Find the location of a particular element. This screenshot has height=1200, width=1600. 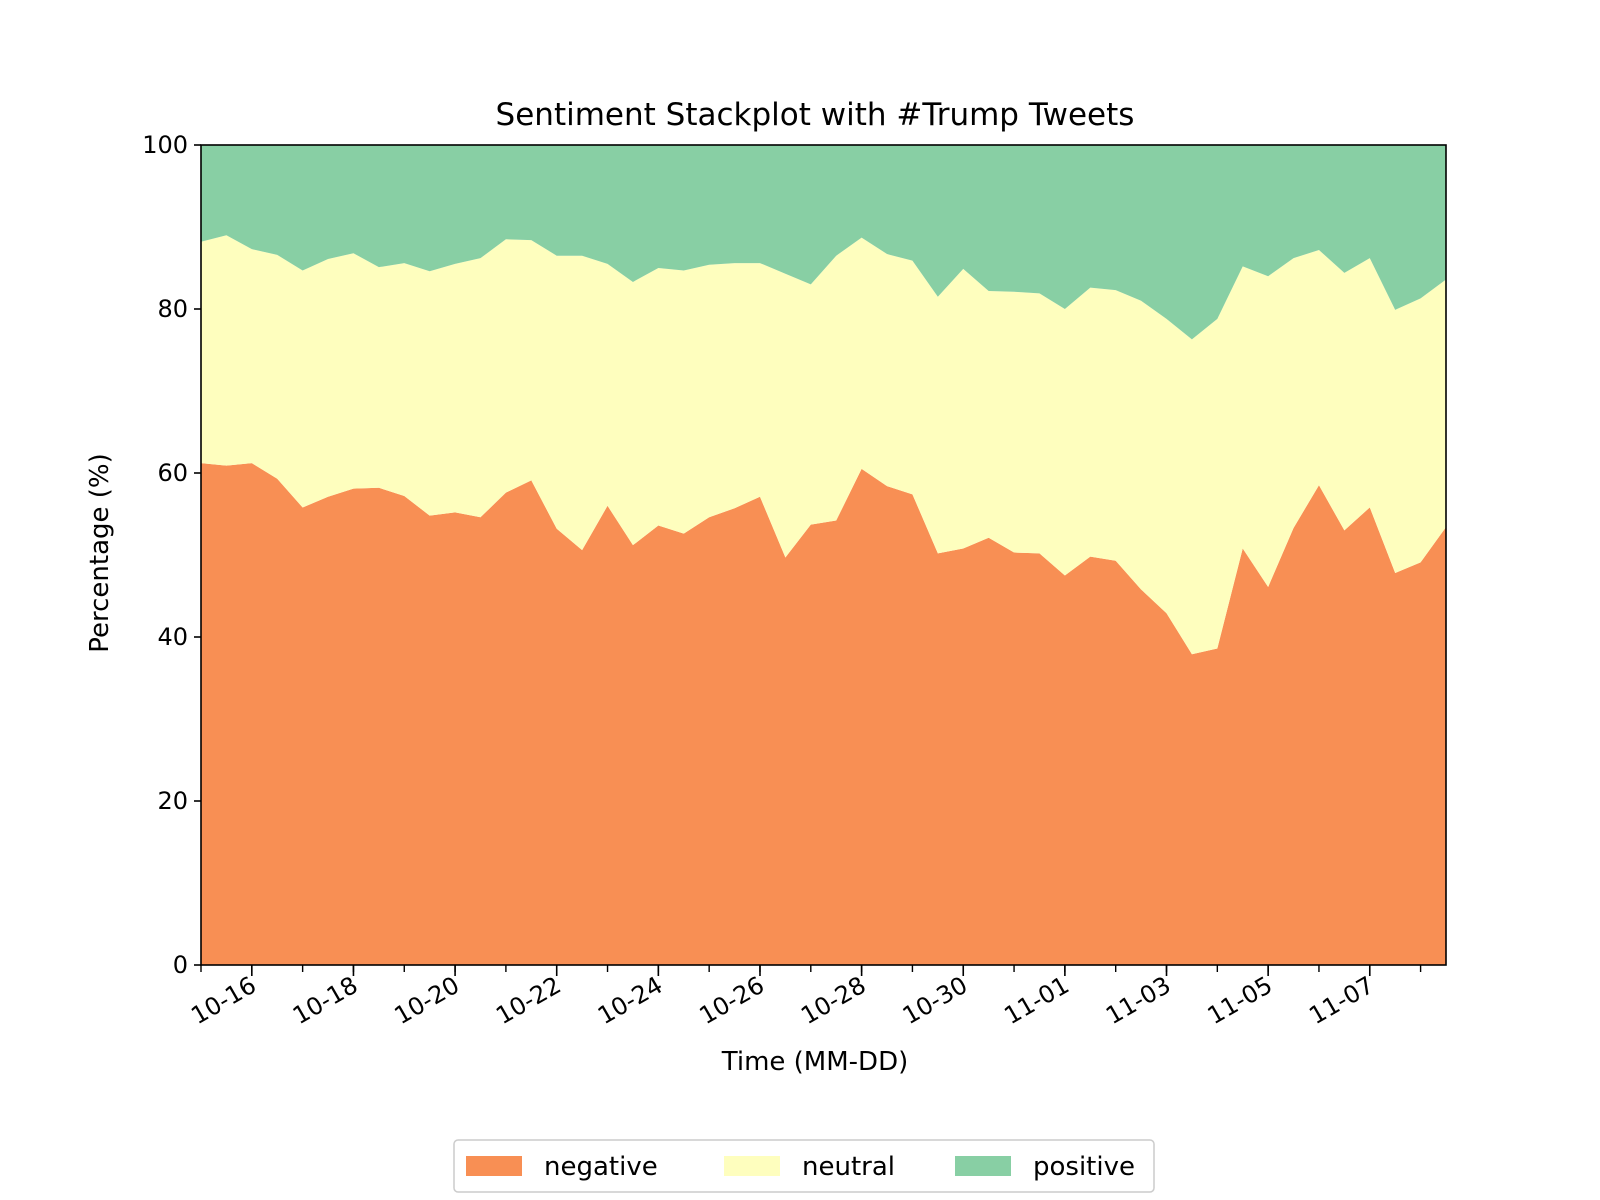

x-tick-label: 10-20 is located at coordinates (427, 1000).